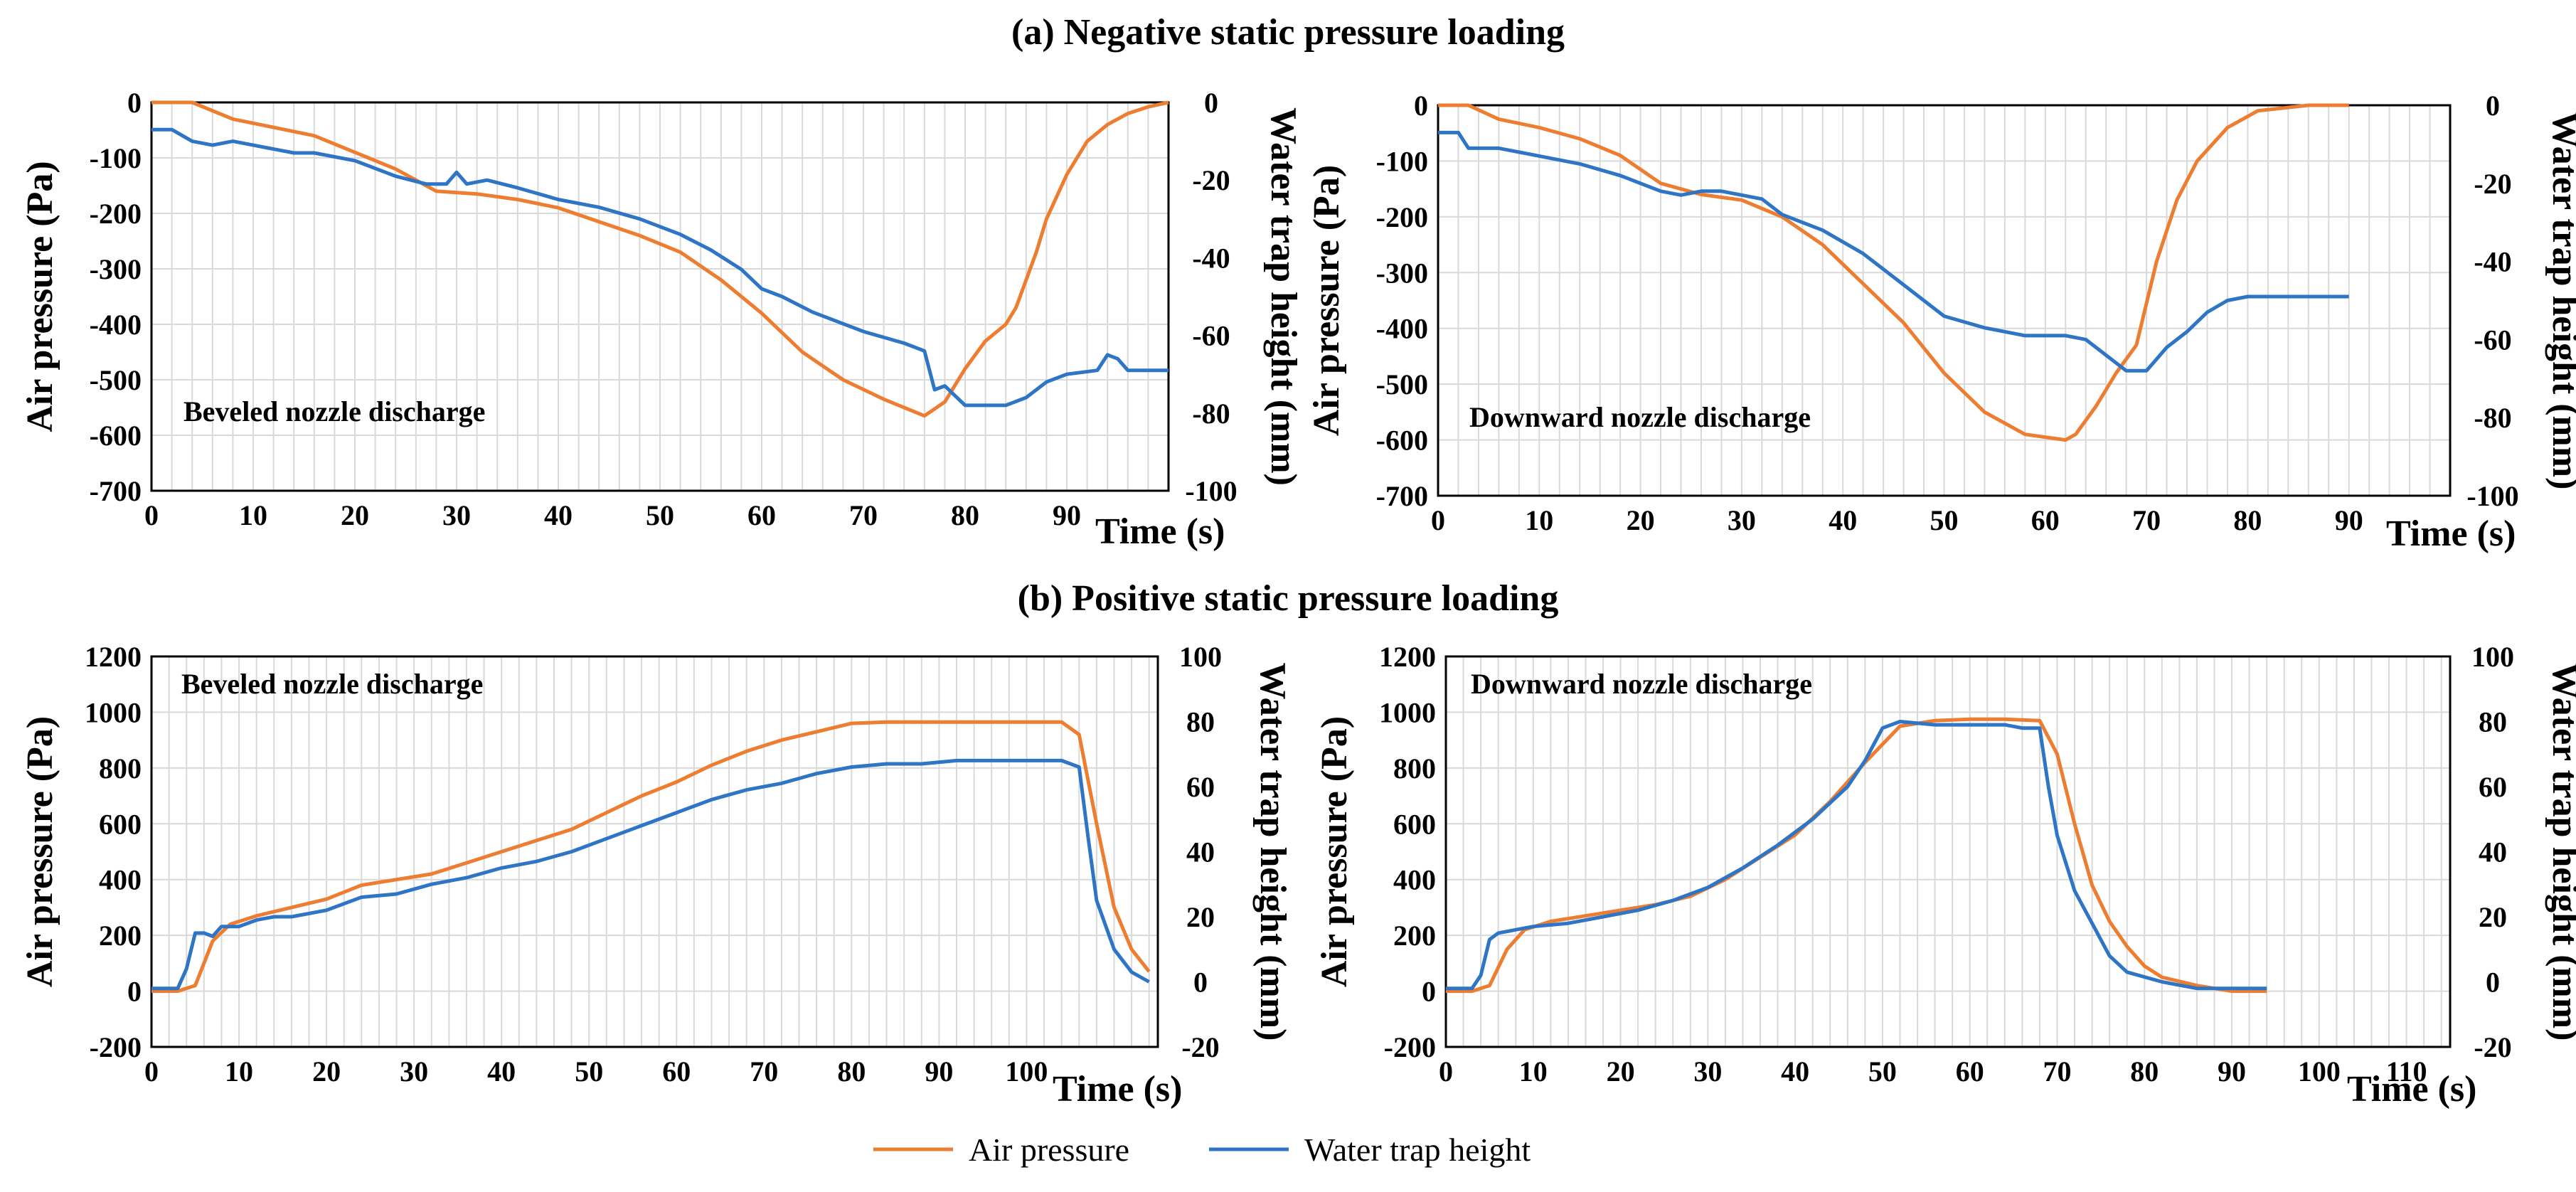 This screenshot has width=2576, height=1192. What do you see at coordinates (1640, 417) in the screenshot?
I see `chart-annotation: Downward nozzle discharge` at bounding box center [1640, 417].